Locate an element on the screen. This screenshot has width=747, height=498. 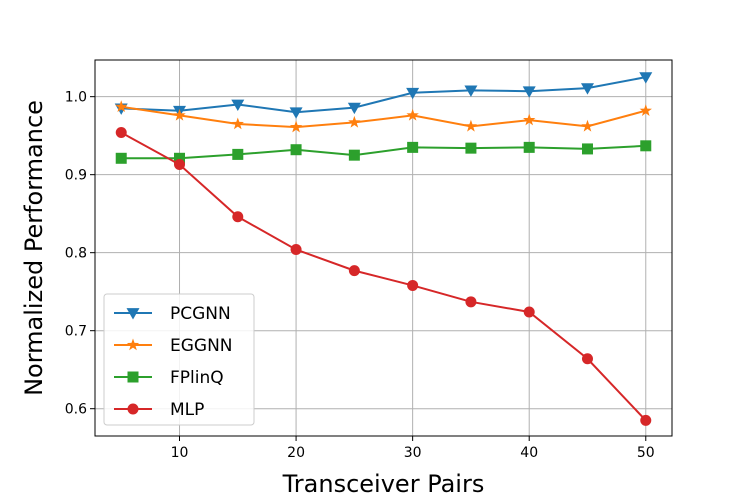
legend: PCGNN EGGNN FPlinQ MLP is located at coordinates (179, 359).